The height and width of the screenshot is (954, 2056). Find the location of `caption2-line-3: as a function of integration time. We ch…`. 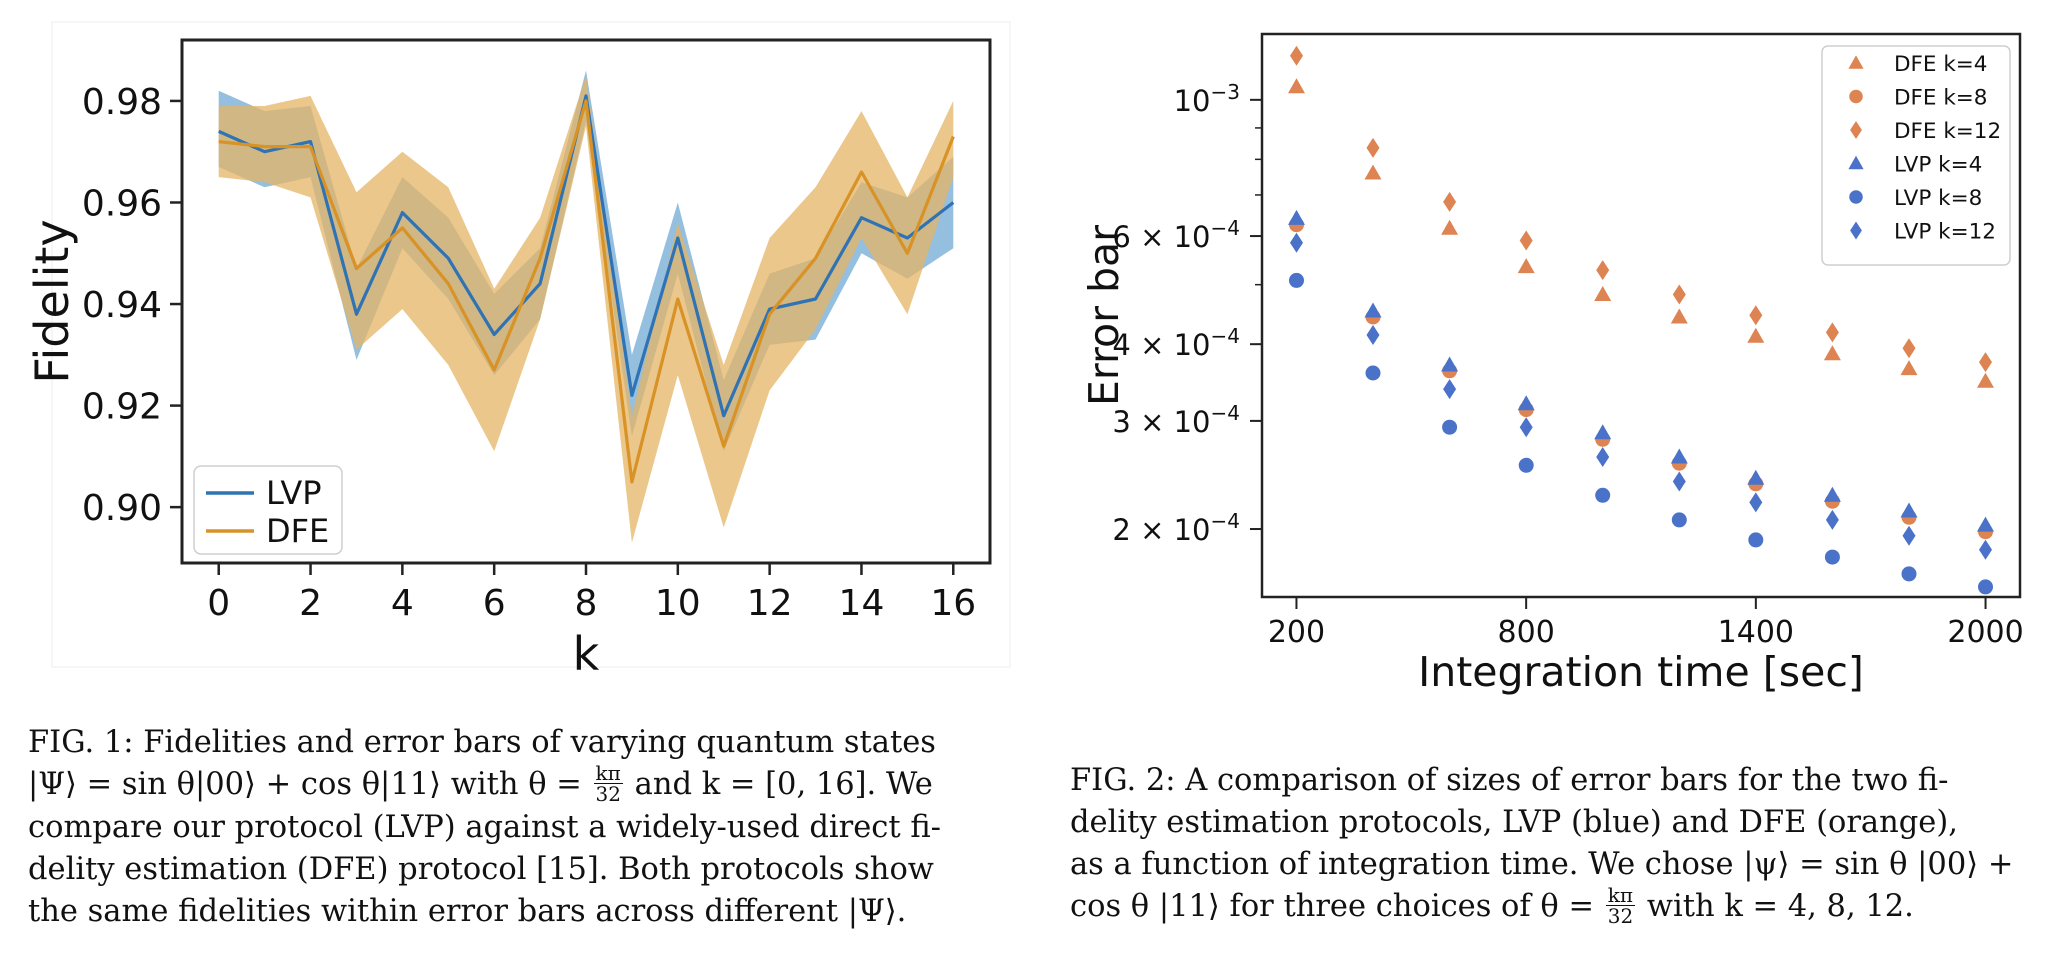

caption2-line-3: as a function of integration time. We ch… is located at coordinates (1542, 864).